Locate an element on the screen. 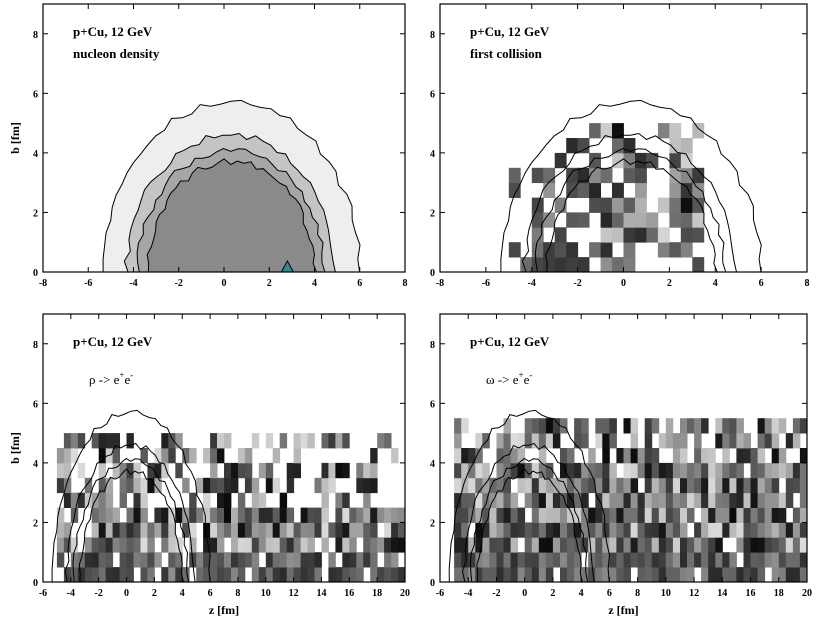 This screenshot has width=817, height=625. x-tick-label: 2 is located at coordinates (669, 283).